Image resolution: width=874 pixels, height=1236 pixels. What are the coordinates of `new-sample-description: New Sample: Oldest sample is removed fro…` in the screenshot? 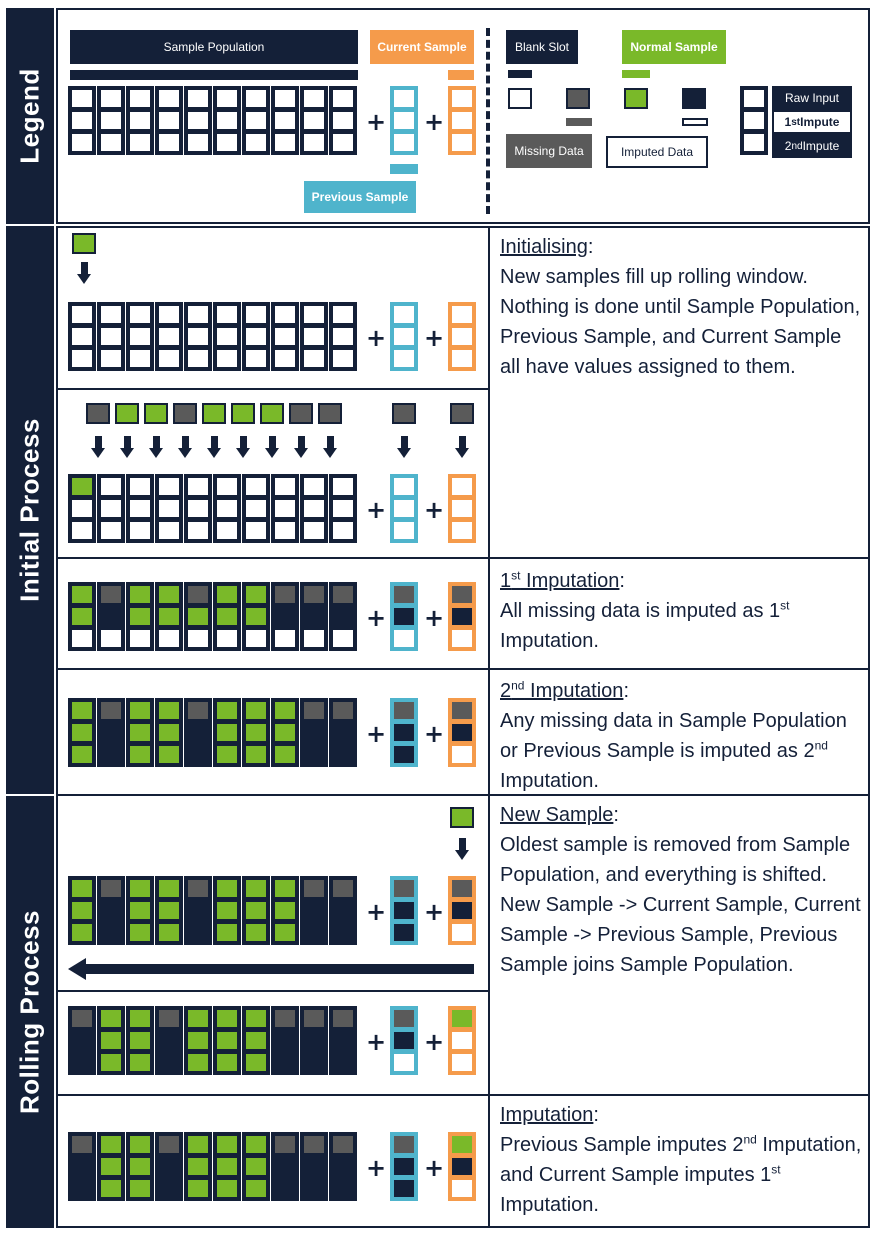 It's located at (680, 890).